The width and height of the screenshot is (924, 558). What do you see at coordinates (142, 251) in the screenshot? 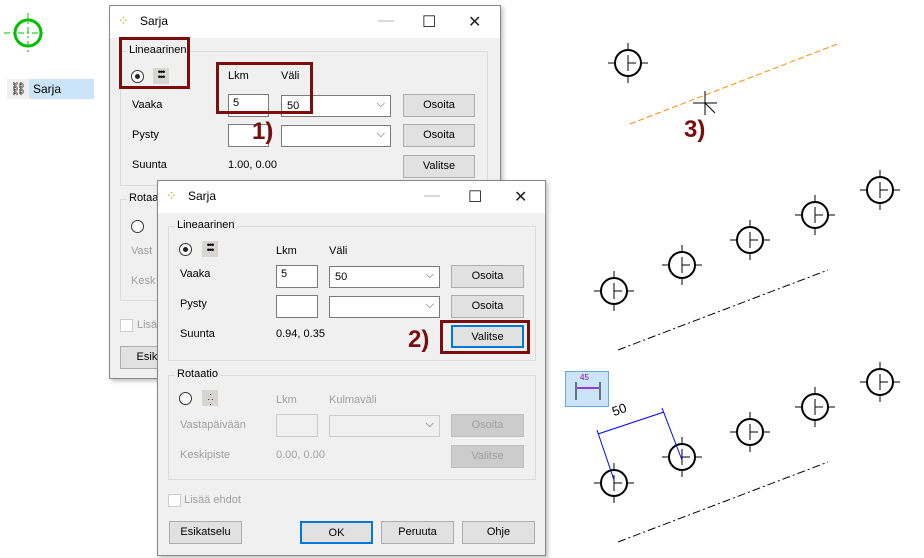
I see `vasta-label: Vast` at bounding box center [142, 251].